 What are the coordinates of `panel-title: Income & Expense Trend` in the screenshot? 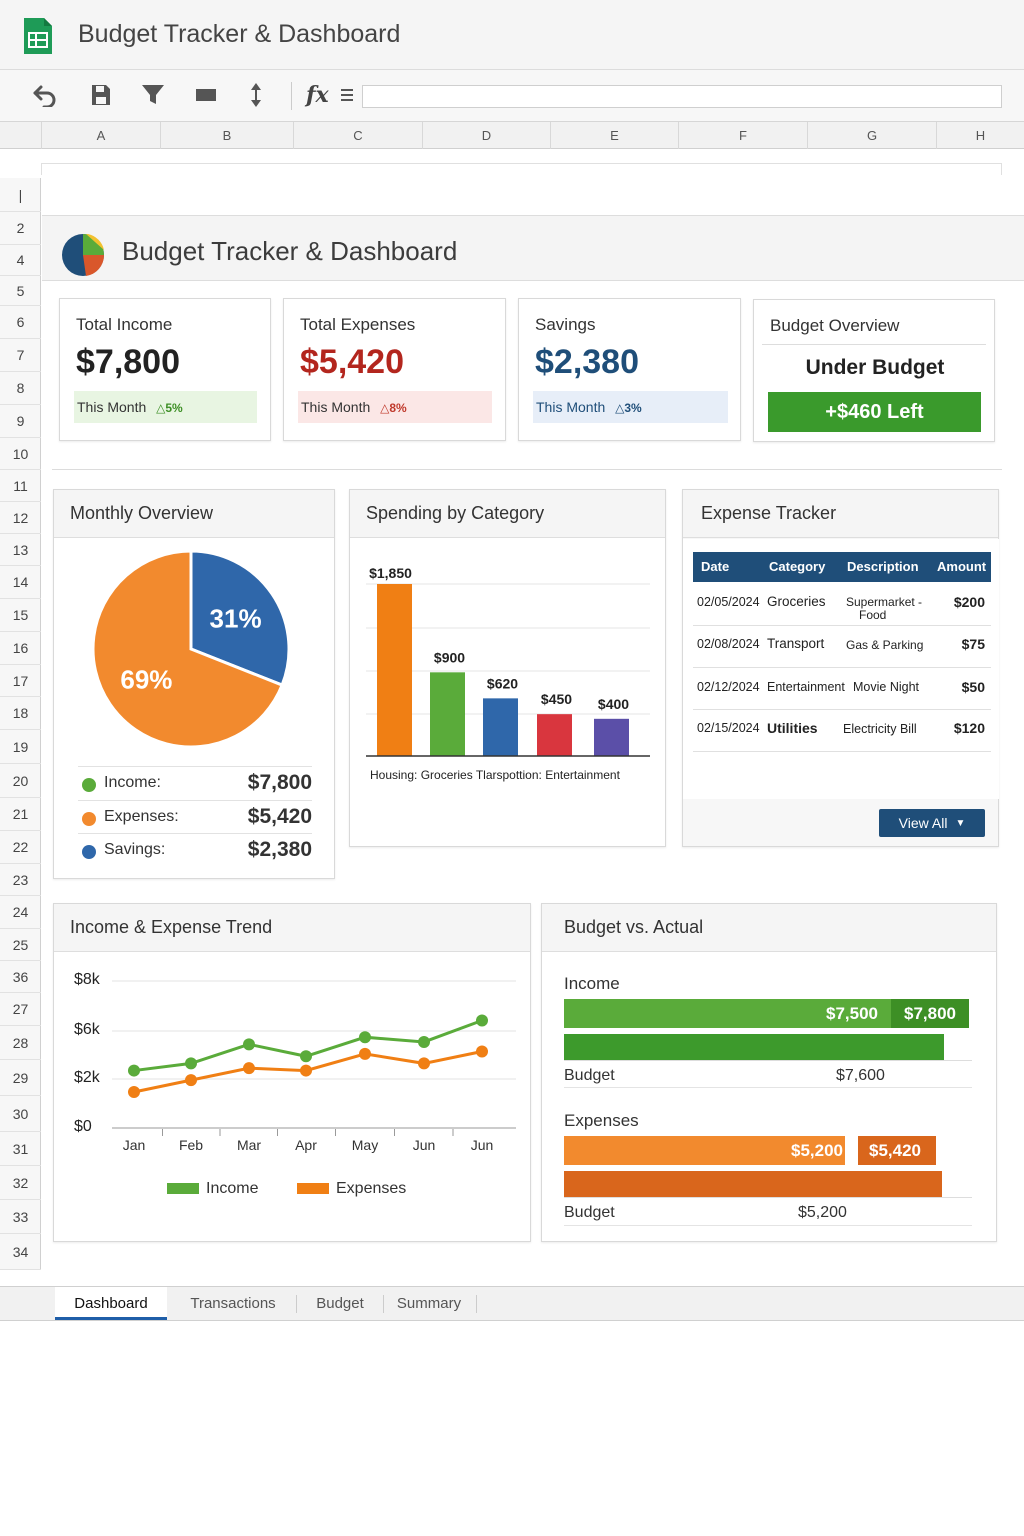 It's located at (171, 927).